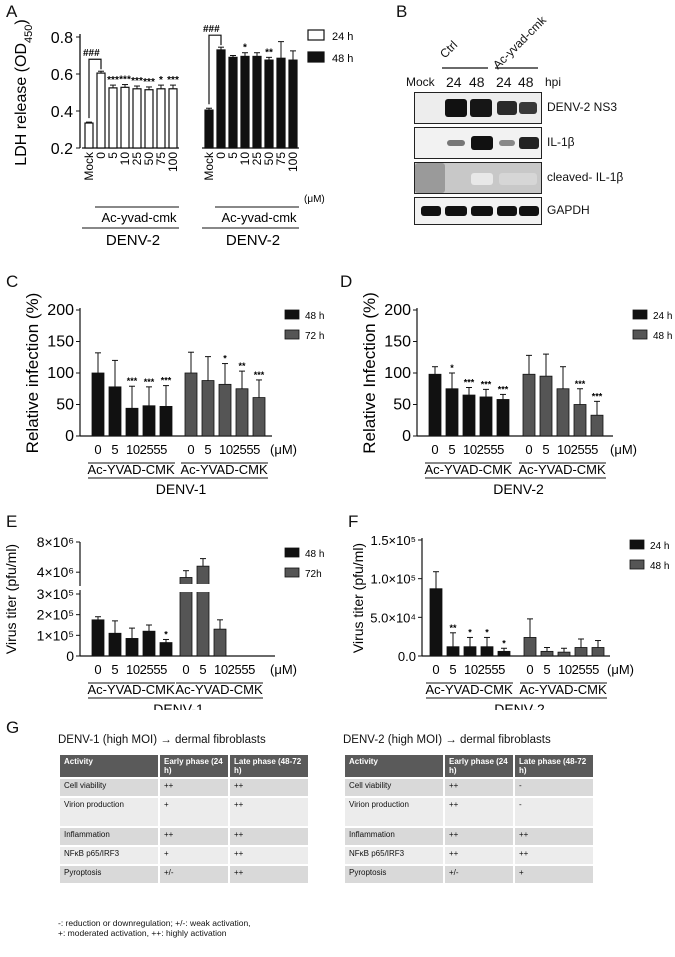 This screenshot has height=957, width=675. What do you see at coordinates (181, 488) in the screenshot?
I see `virus-label: DENV-1` at bounding box center [181, 488].